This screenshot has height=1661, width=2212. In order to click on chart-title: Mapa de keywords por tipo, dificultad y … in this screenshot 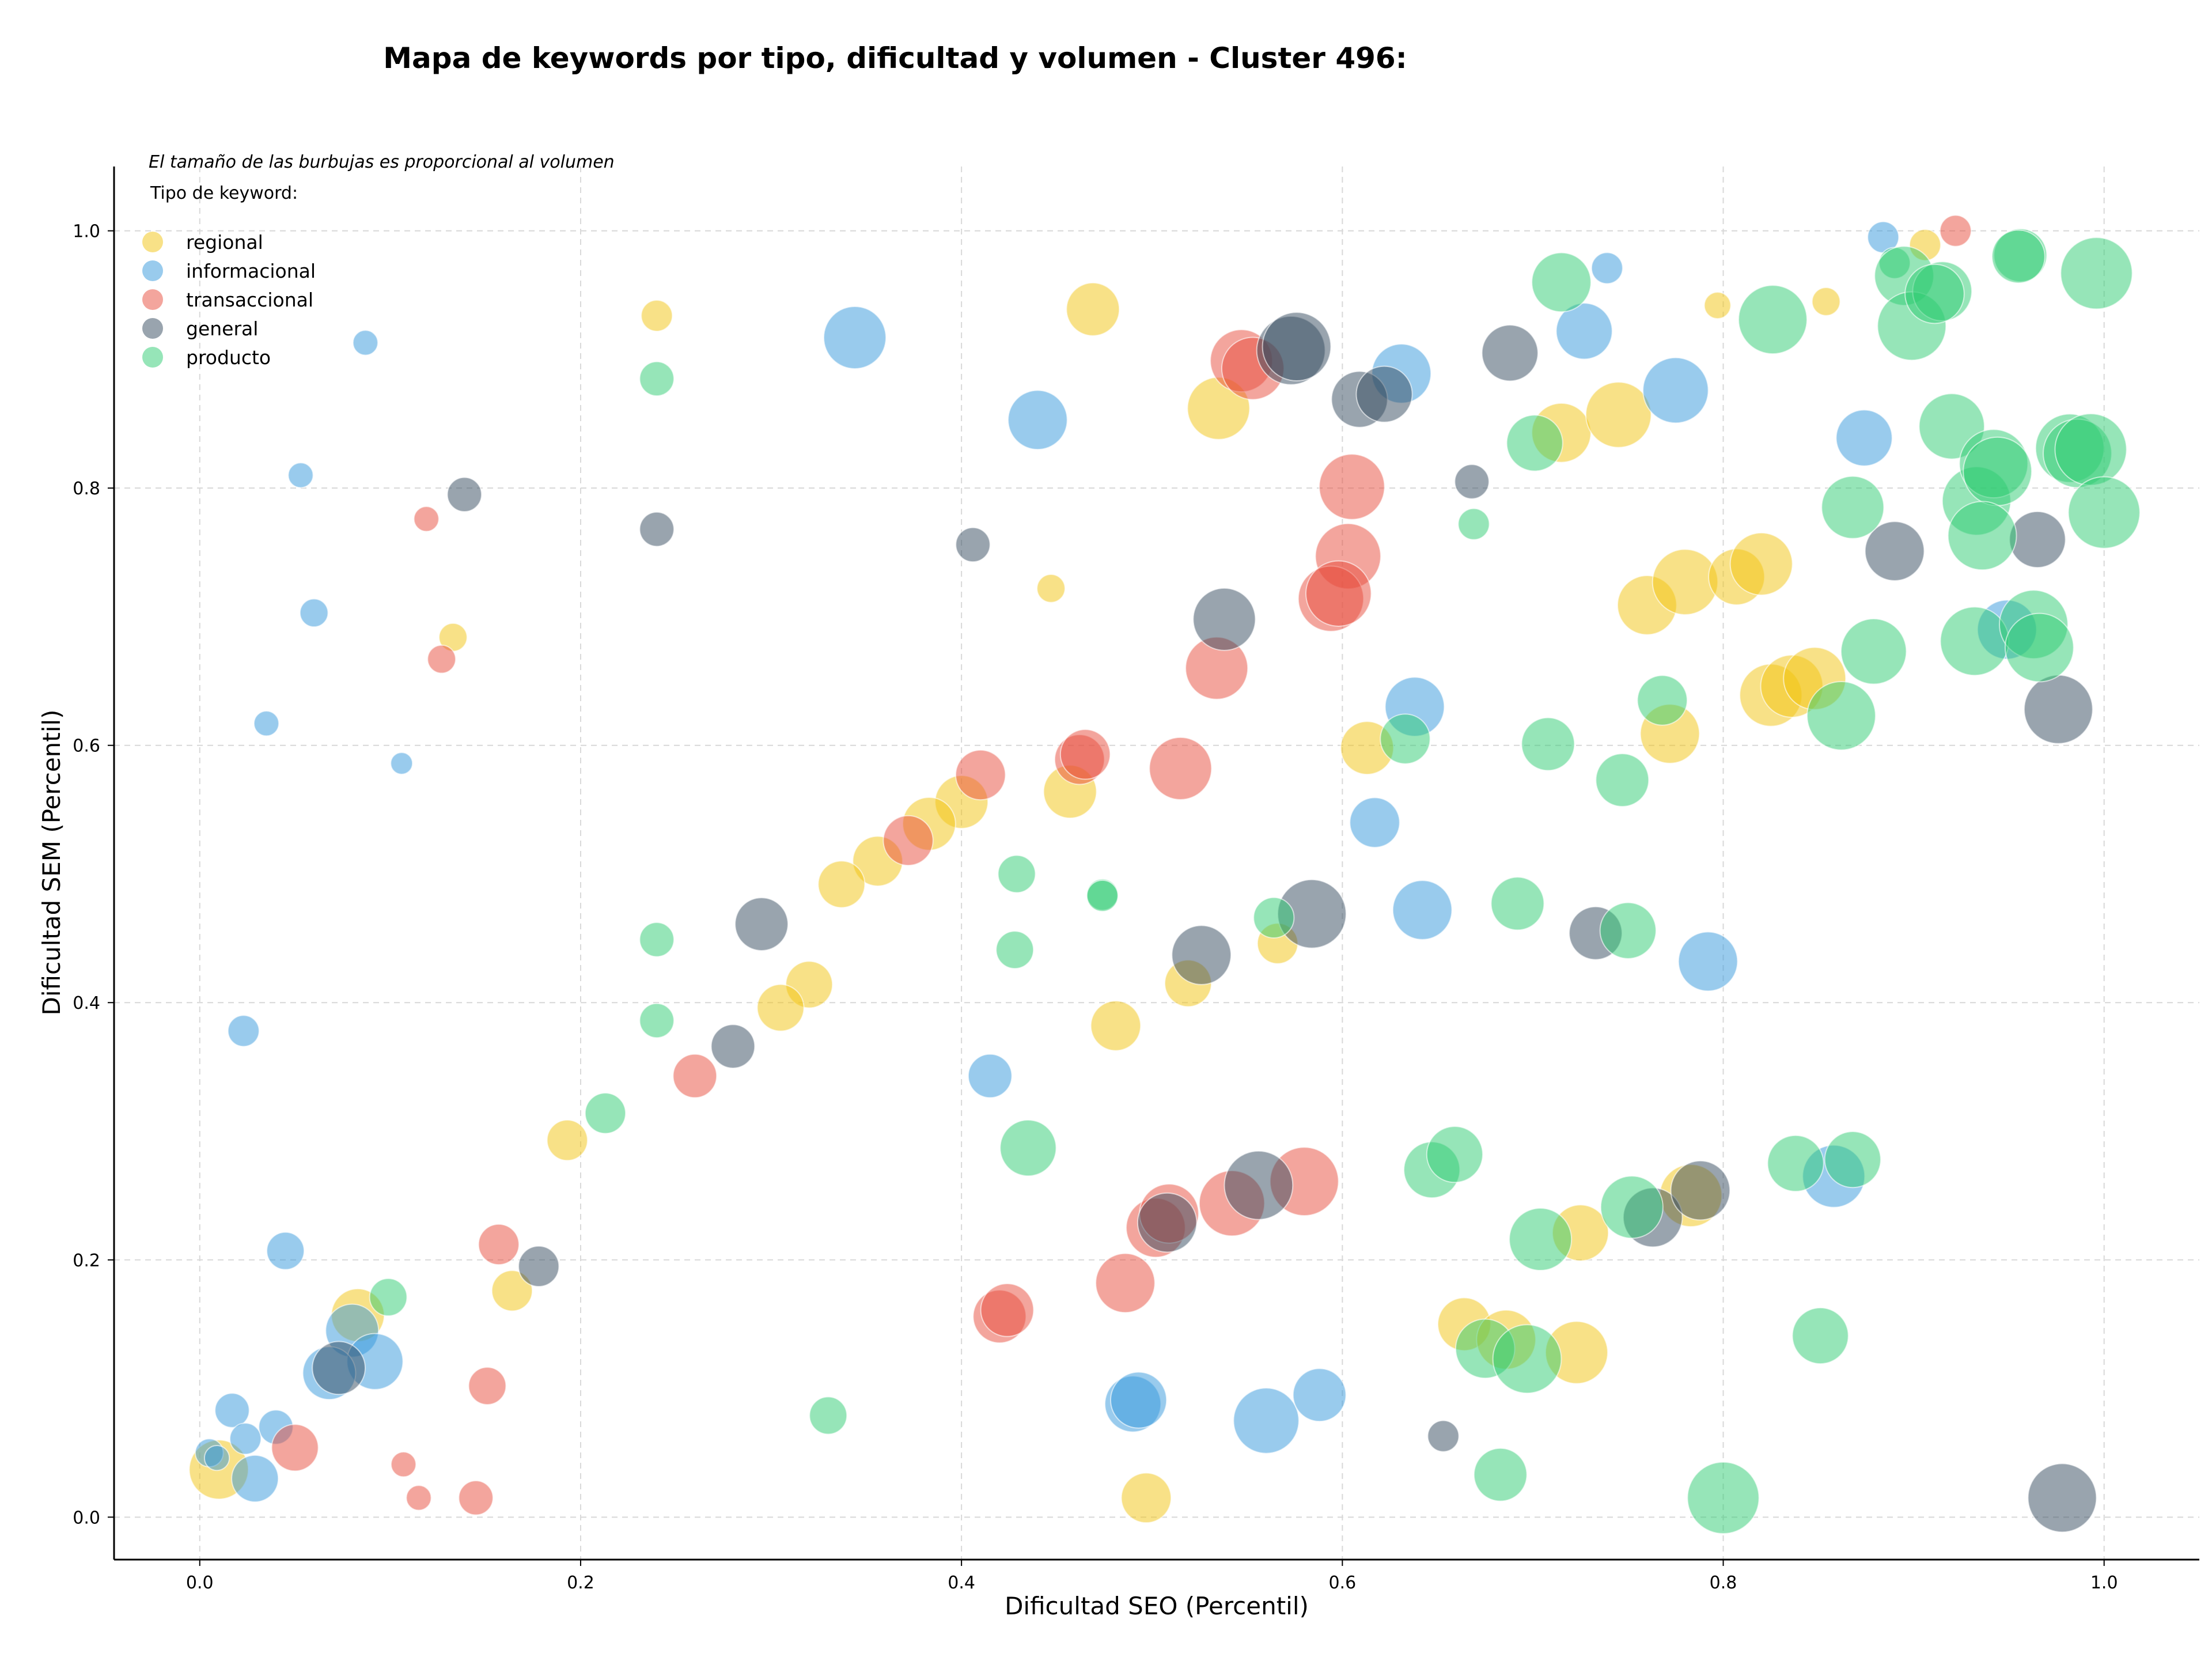, I will do `click(895, 58)`.